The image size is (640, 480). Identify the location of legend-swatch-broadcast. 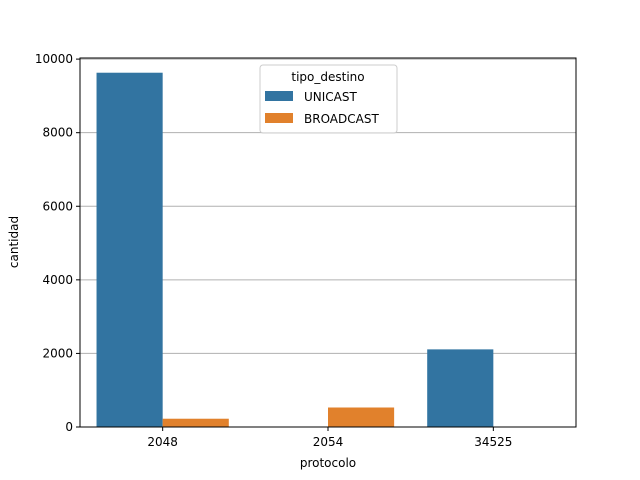
(279, 118).